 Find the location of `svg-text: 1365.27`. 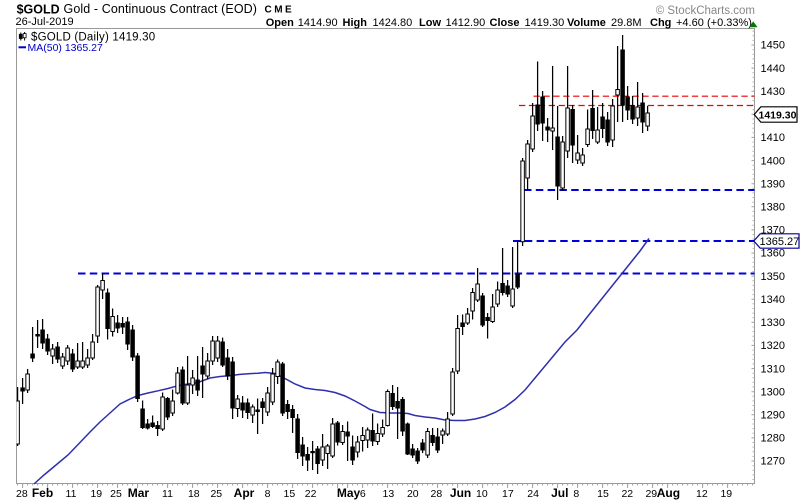

svg-text: 1365.27 is located at coordinates (780, 242).